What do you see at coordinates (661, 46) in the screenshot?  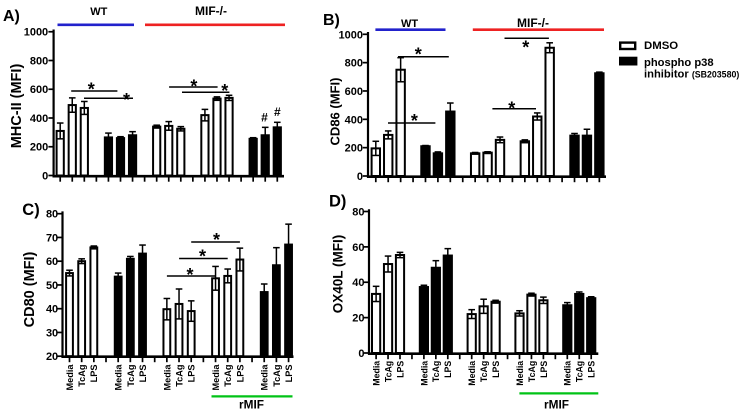 I see `svg-text: DMSO` at bounding box center [661, 46].